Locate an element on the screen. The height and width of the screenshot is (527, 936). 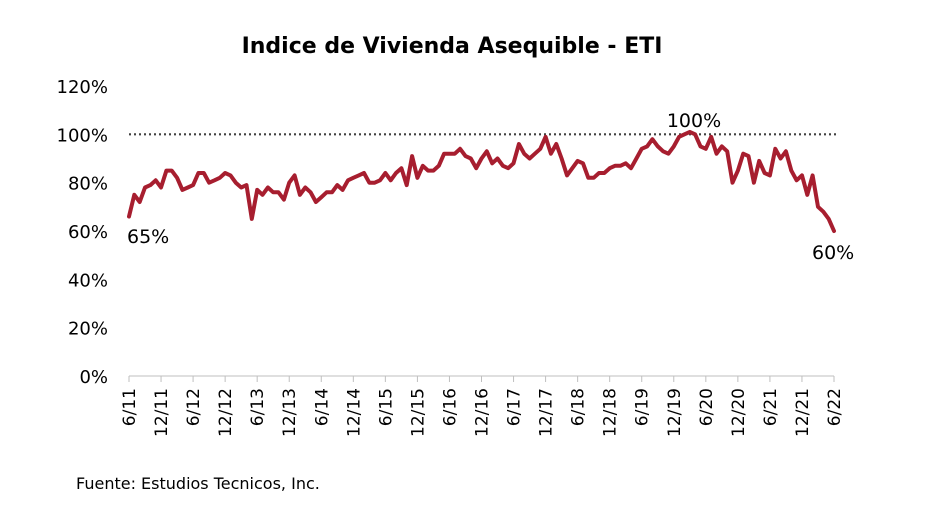
y-tick-label: 80% is located at coordinates (88, 184).